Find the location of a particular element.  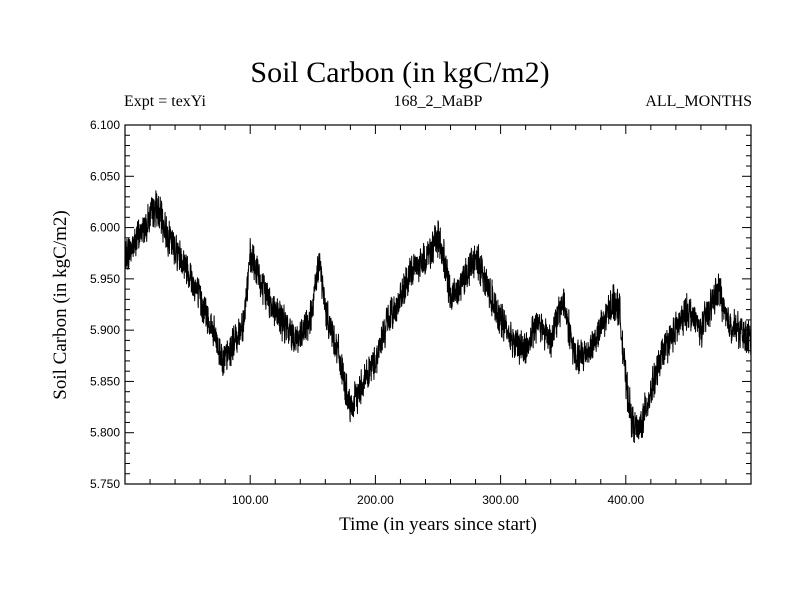

y-tick-label: 6.100 is located at coordinates (105, 125).